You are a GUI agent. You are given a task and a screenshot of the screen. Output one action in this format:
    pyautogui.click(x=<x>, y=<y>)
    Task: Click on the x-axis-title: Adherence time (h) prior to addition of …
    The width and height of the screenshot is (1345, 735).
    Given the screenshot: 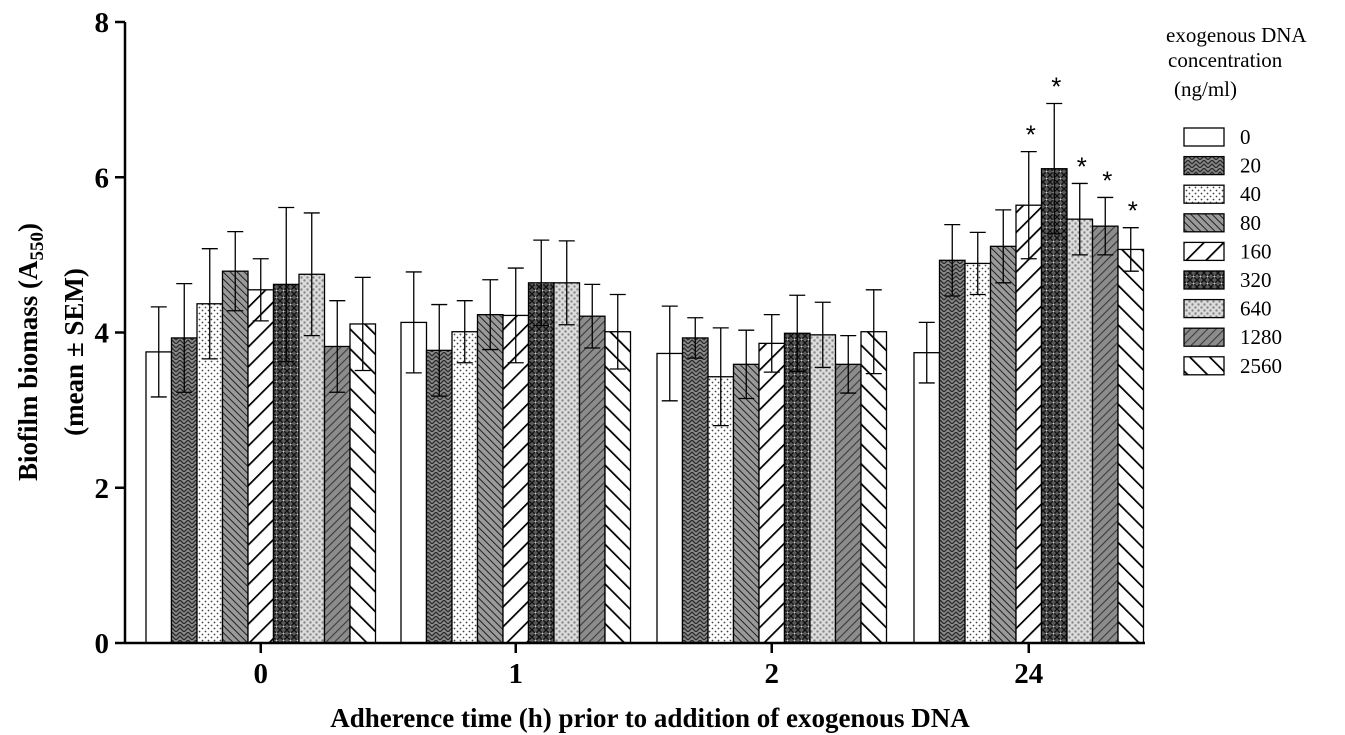 What is the action you would take?
    pyautogui.click(x=650, y=718)
    